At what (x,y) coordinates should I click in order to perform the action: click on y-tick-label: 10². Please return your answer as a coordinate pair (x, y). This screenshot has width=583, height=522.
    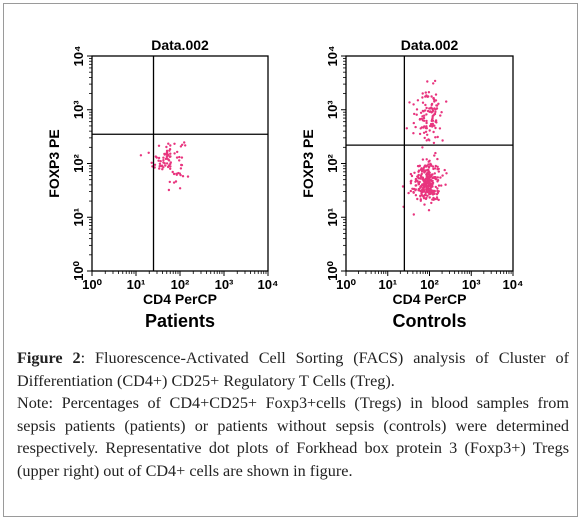
    Looking at the image, I should click on (78, 162).